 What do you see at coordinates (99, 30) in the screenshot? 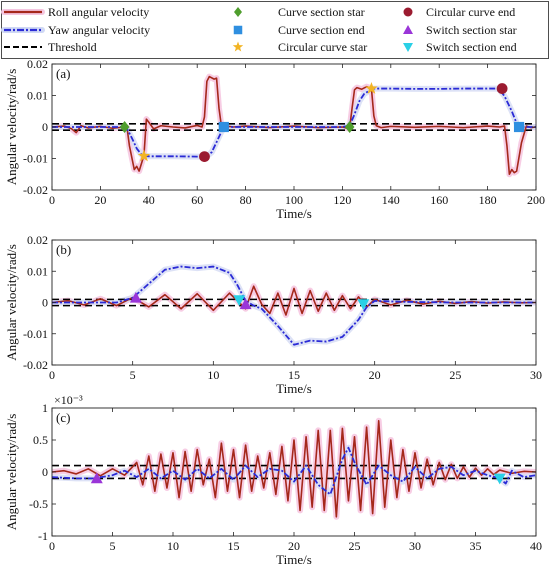
I see `legend-label: Yaw angular velocity` at bounding box center [99, 30].